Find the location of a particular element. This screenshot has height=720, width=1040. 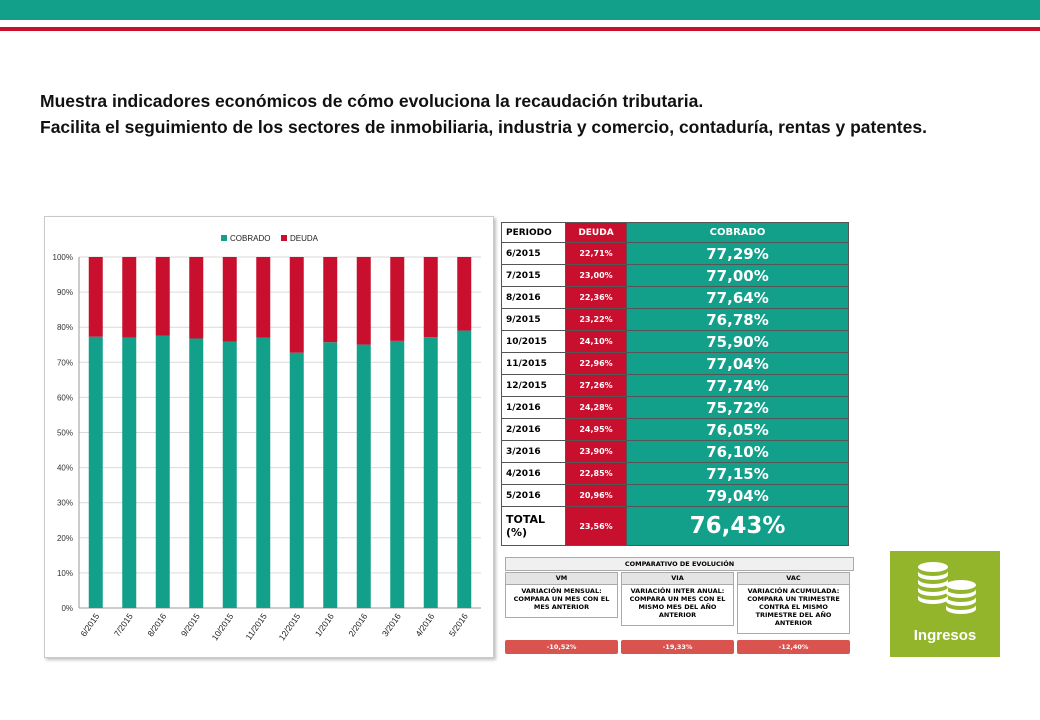

cell-cobrado: 75,90% is located at coordinates (737, 341).